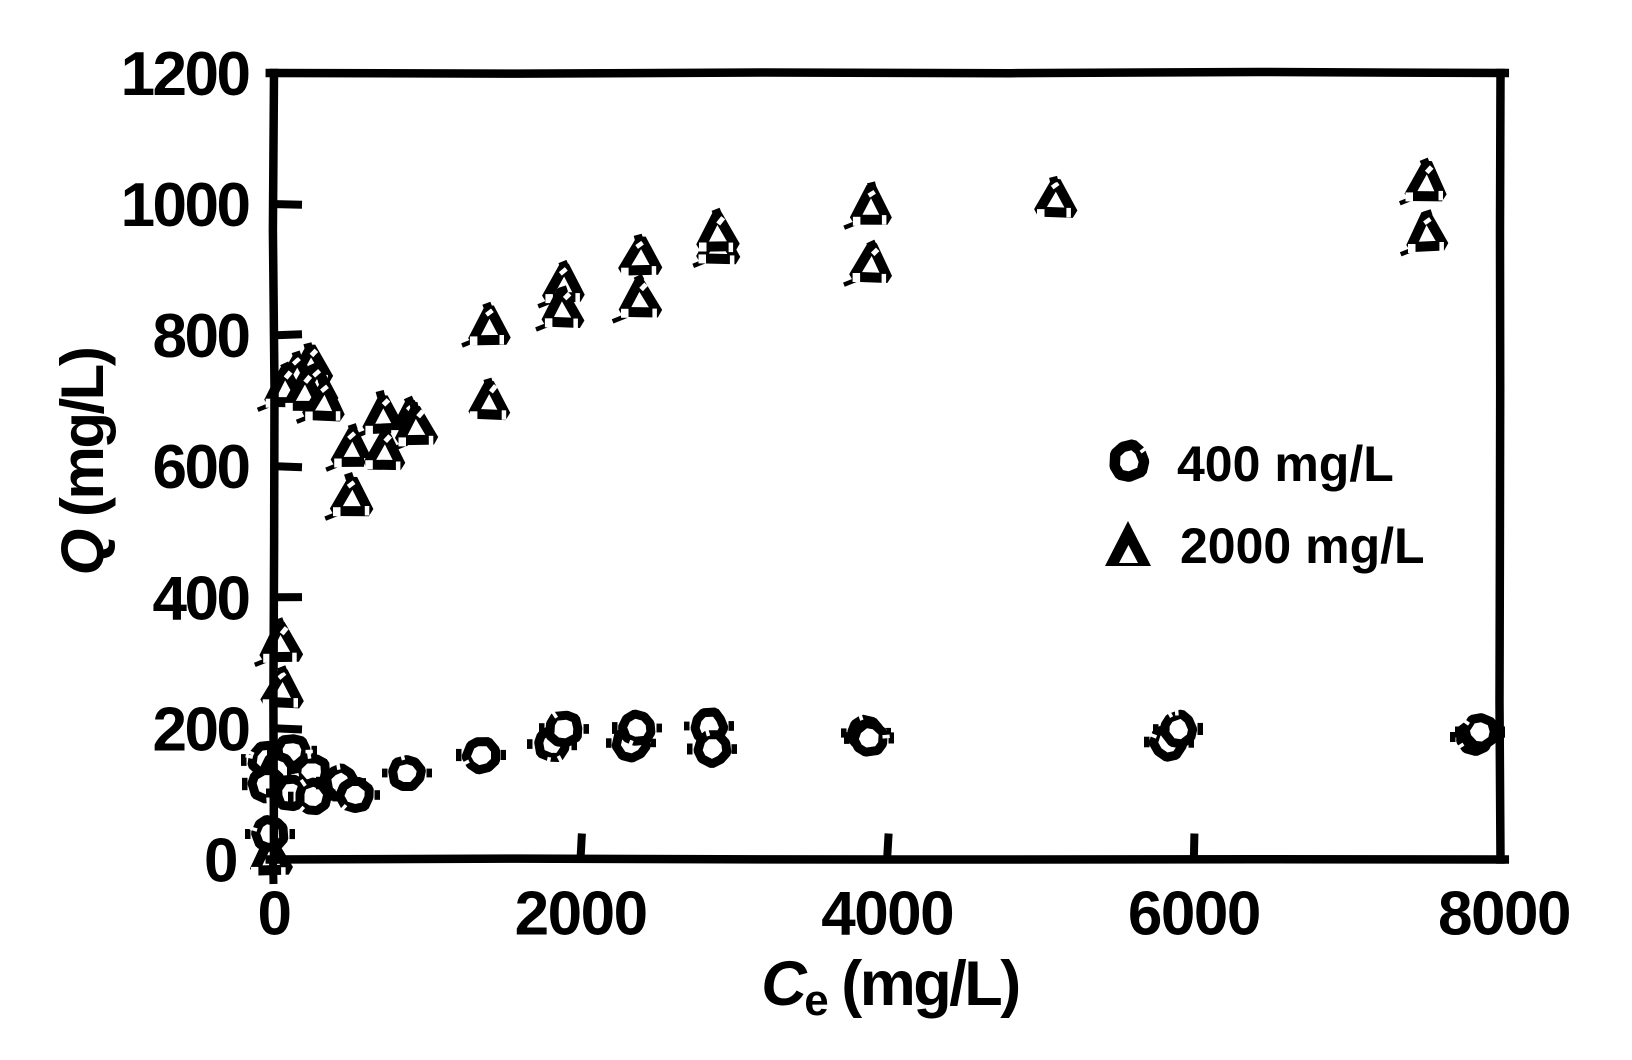  Describe the element at coordinates (1302, 546) in the screenshot. I see `svg-text: 2000 mg/L` at that location.